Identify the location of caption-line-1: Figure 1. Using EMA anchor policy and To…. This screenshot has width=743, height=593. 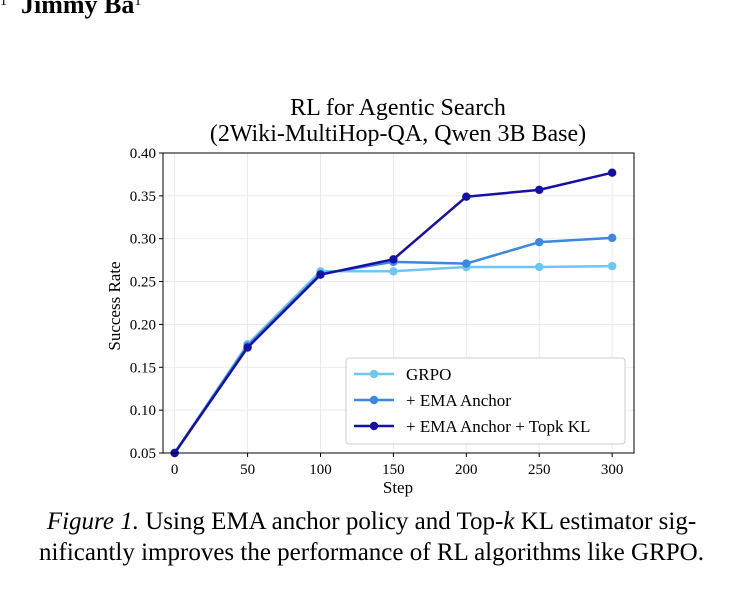
(371, 521).